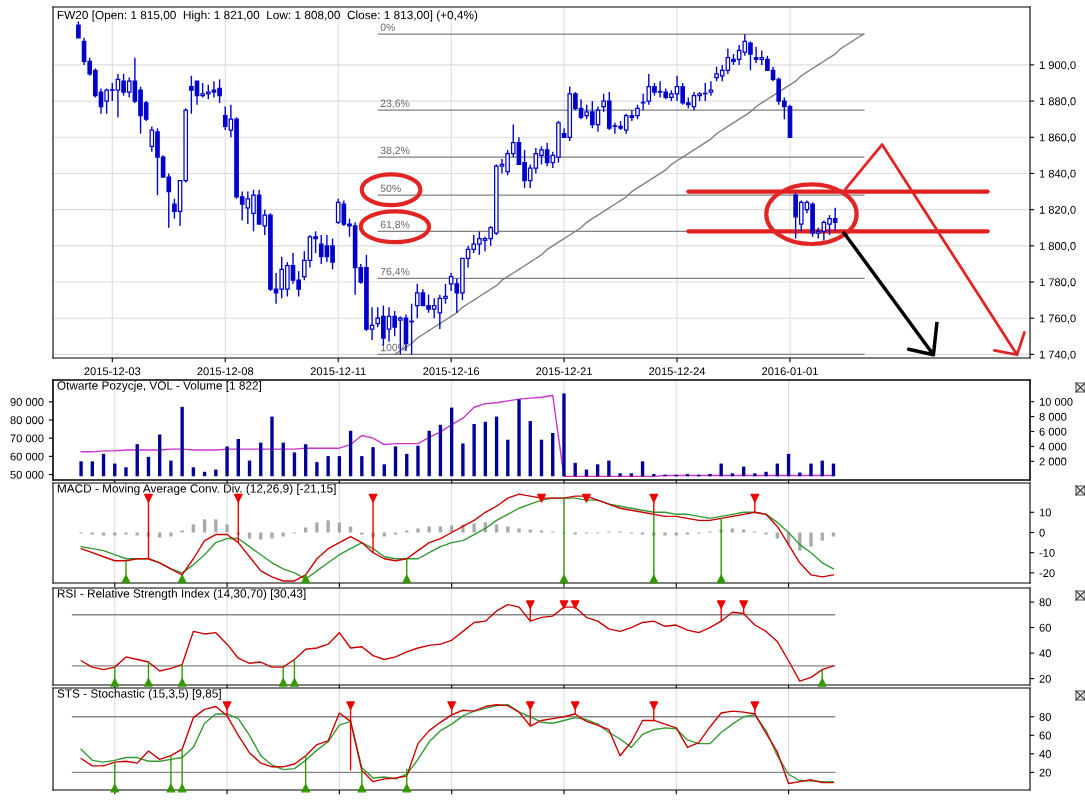 This screenshot has height=805, width=1085. What do you see at coordinates (1057, 319) in the screenshot?
I see `y-tick-label: 1 760,0` at bounding box center [1057, 319].